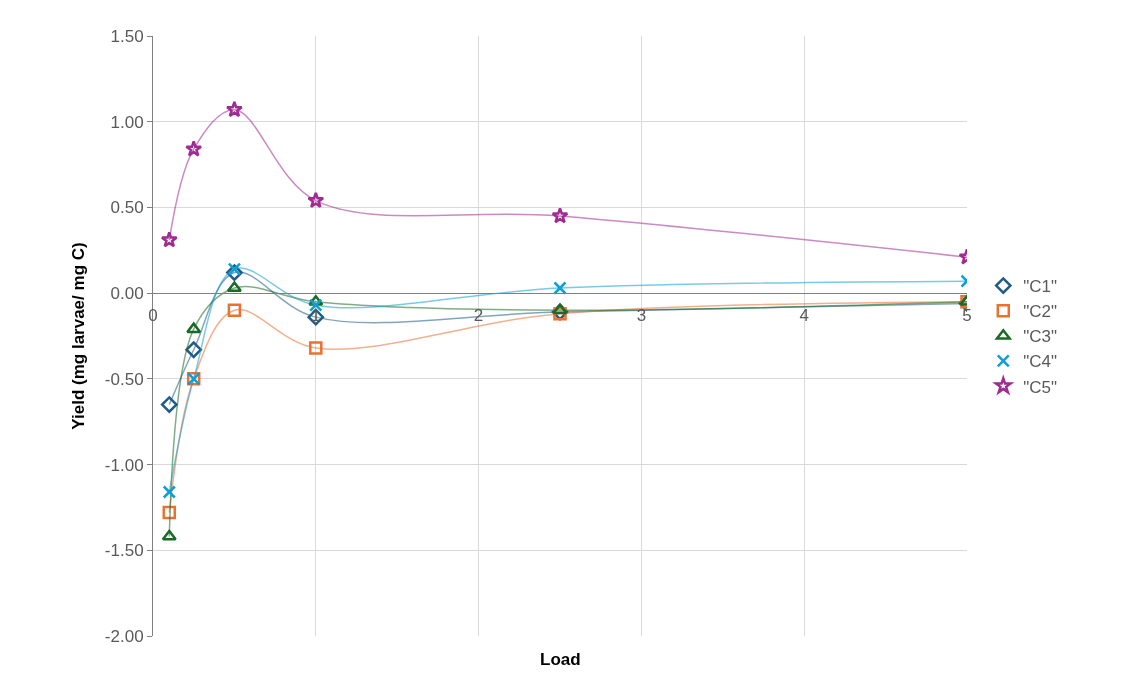  What do you see at coordinates (79, 336) in the screenshot?
I see `y-axis-title: Yield (mg larvae/ mg C)` at bounding box center [79, 336].